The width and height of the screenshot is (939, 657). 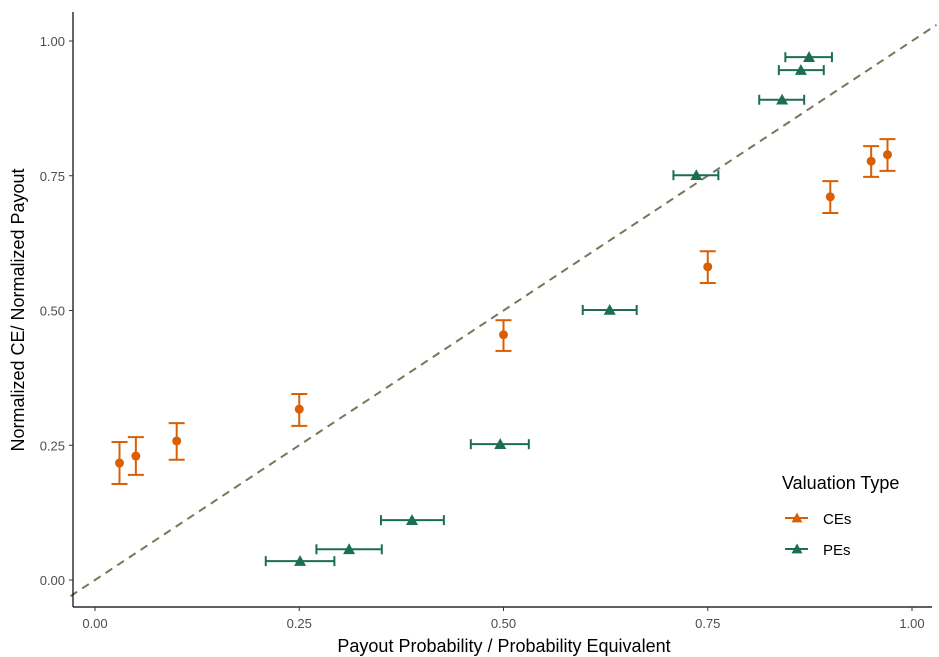 What do you see at coordinates (52, 176) in the screenshot?
I see `y-tick-label: 0.75` at bounding box center [52, 176].